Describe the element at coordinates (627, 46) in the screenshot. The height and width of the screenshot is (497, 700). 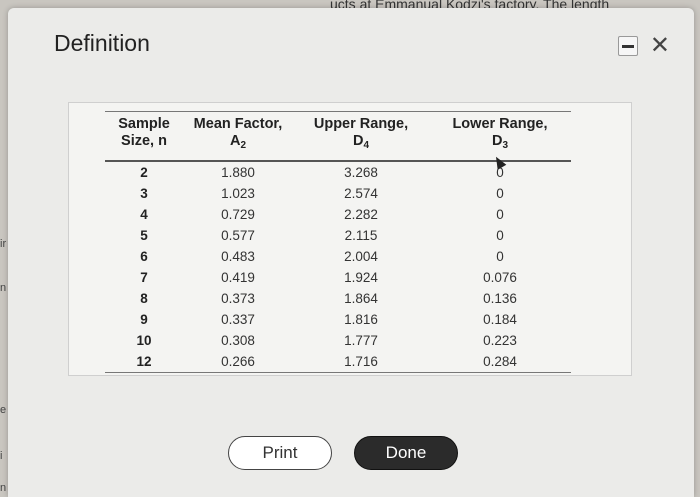
I see `minimize-icon` at that location.